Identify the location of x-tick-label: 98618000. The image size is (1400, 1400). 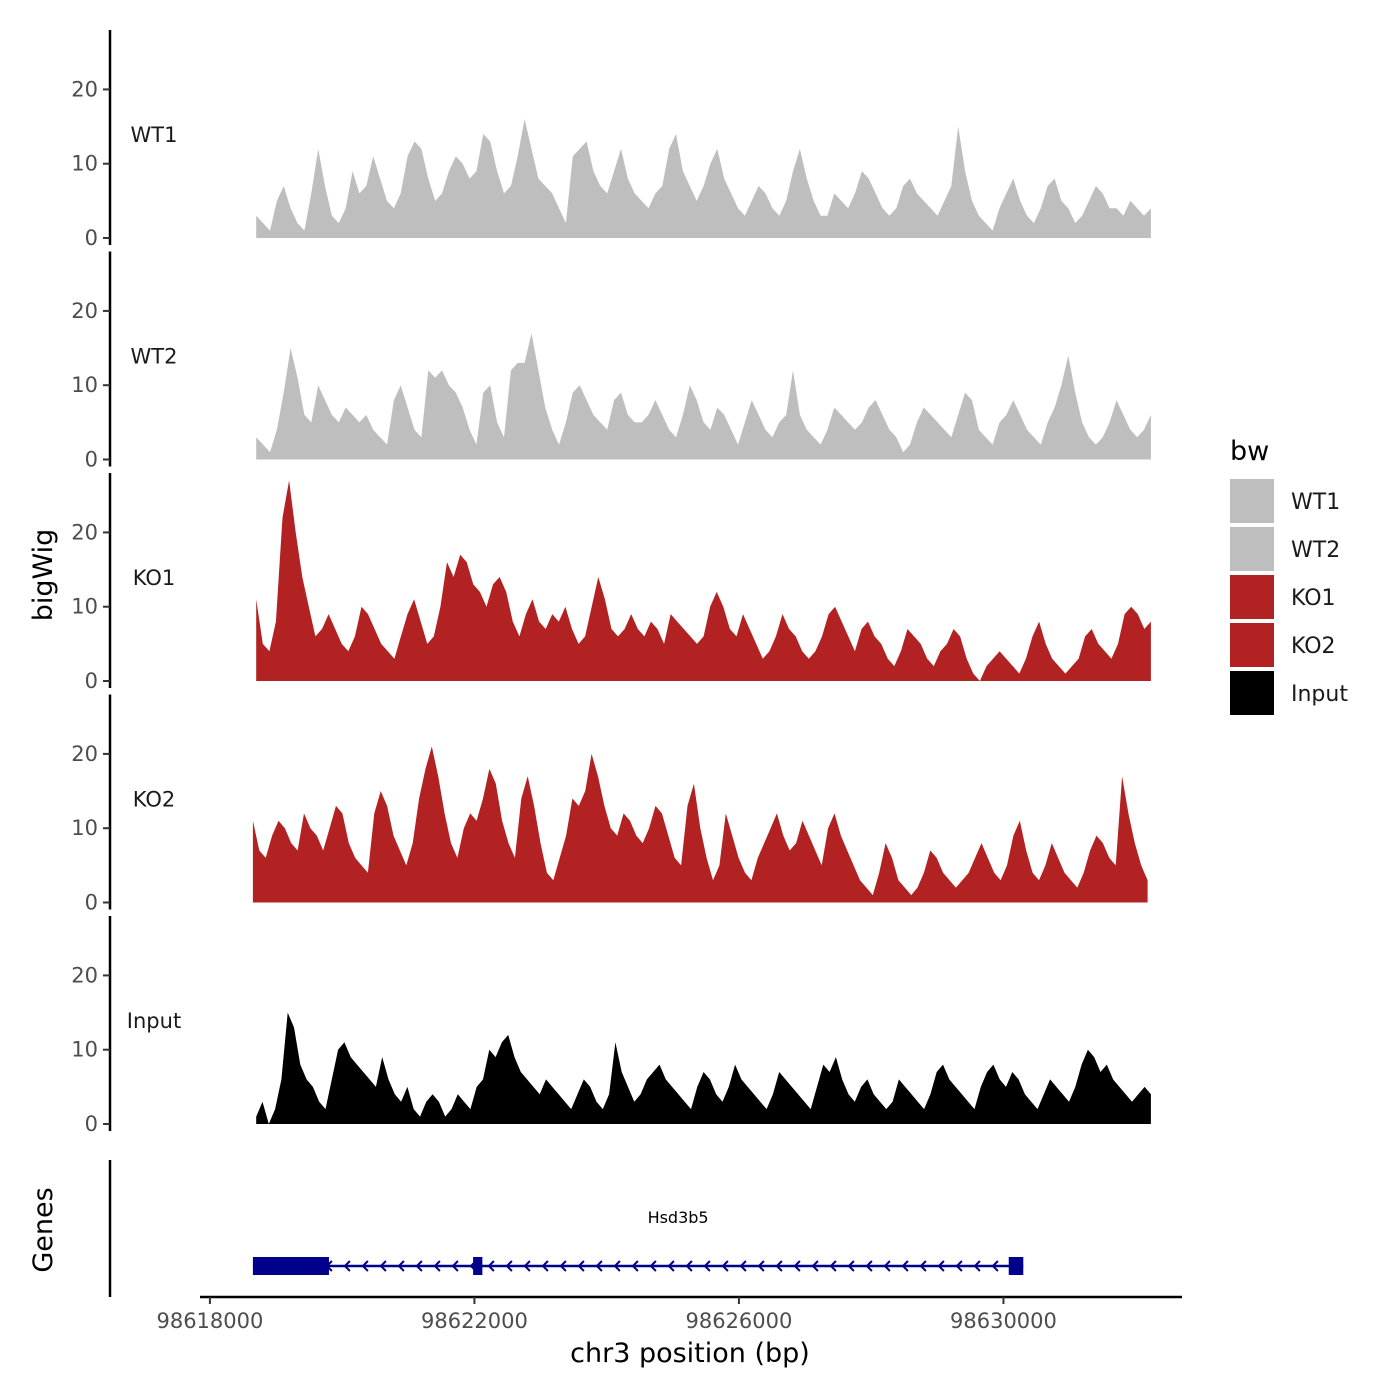
(209, 1321).